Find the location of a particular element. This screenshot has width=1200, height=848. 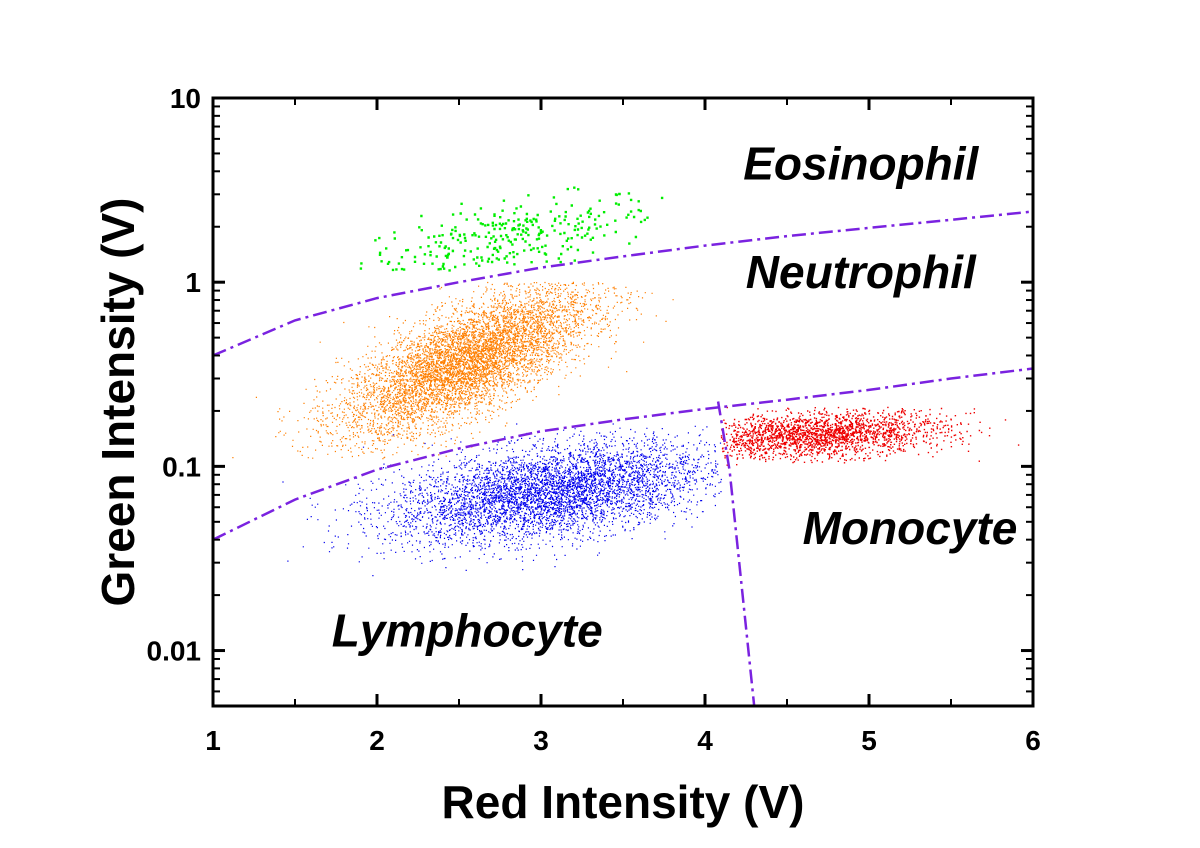

region-label-eosinophil: Eosinophil is located at coordinates (861, 164).